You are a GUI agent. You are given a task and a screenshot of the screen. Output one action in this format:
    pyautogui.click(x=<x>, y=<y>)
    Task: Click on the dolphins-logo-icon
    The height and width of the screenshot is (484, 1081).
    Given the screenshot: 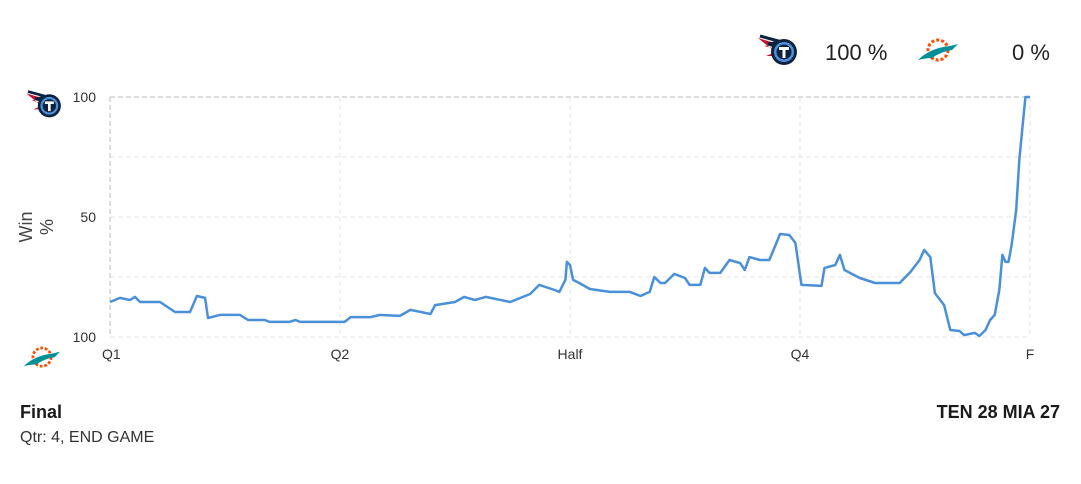 What is the action you would take?
    pyautogui.click(x=938, y=51)
    